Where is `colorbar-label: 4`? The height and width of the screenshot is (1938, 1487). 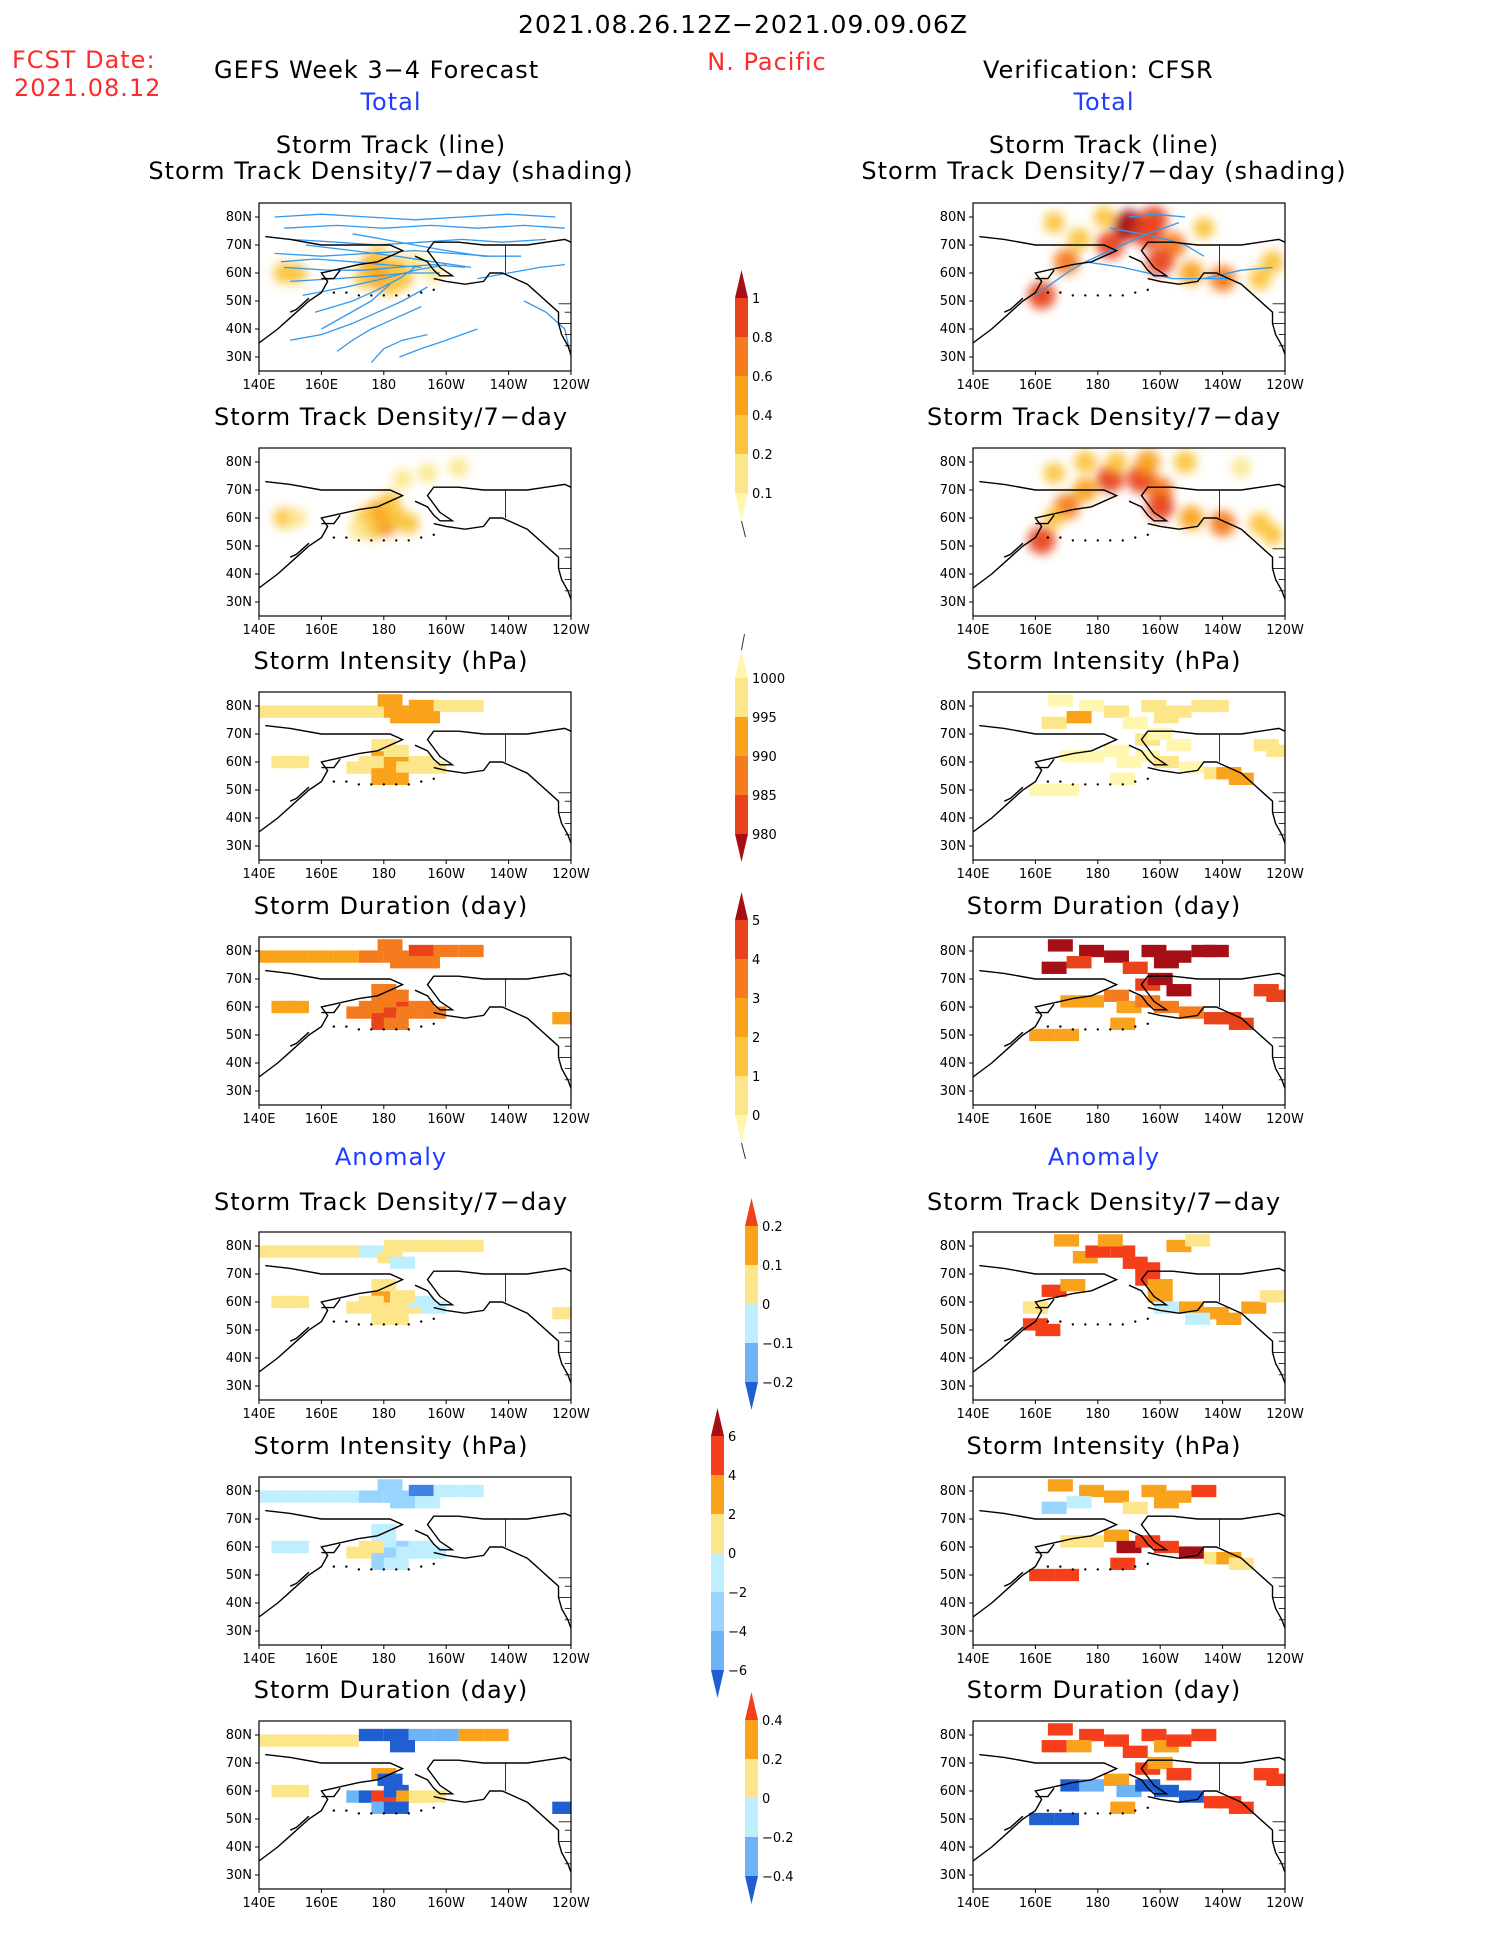
colorbar-label: 4 is located at coordinates (732, 1476).